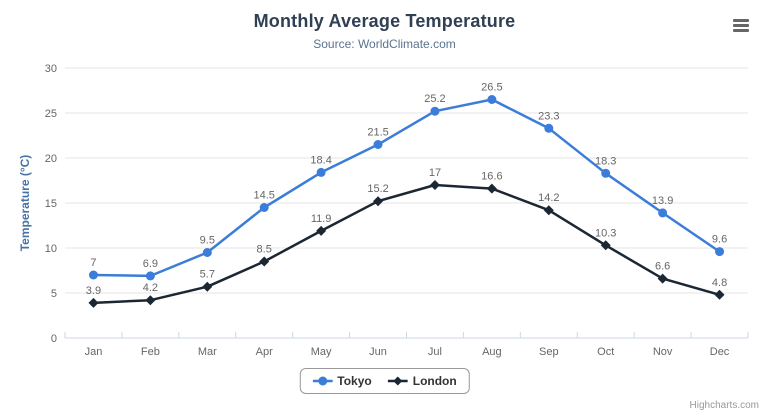  Describe the element at coordinates (663, 213) in the screenshot. I see `data-point-tokyo-nov` at that location.